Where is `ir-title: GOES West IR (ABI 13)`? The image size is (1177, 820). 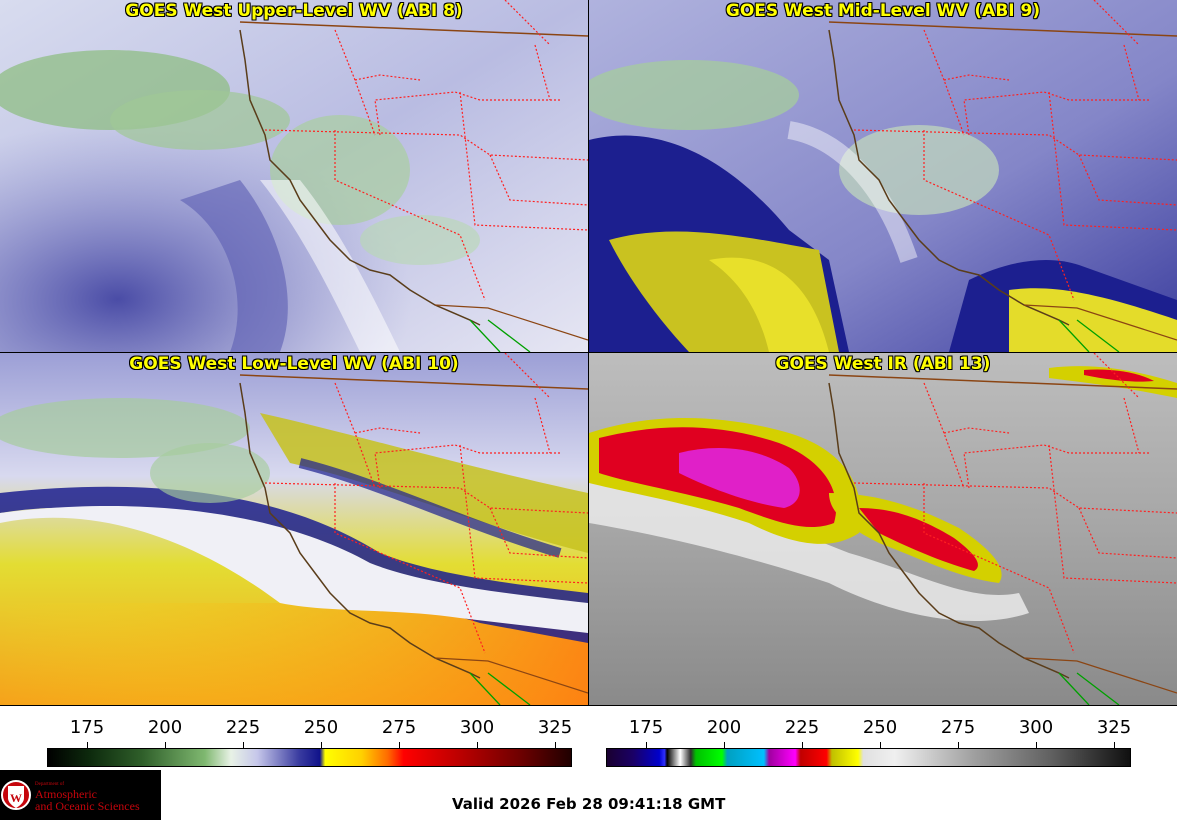
ir-title: GOES West IR (ABI 13) is located at coordinates (883, 364).